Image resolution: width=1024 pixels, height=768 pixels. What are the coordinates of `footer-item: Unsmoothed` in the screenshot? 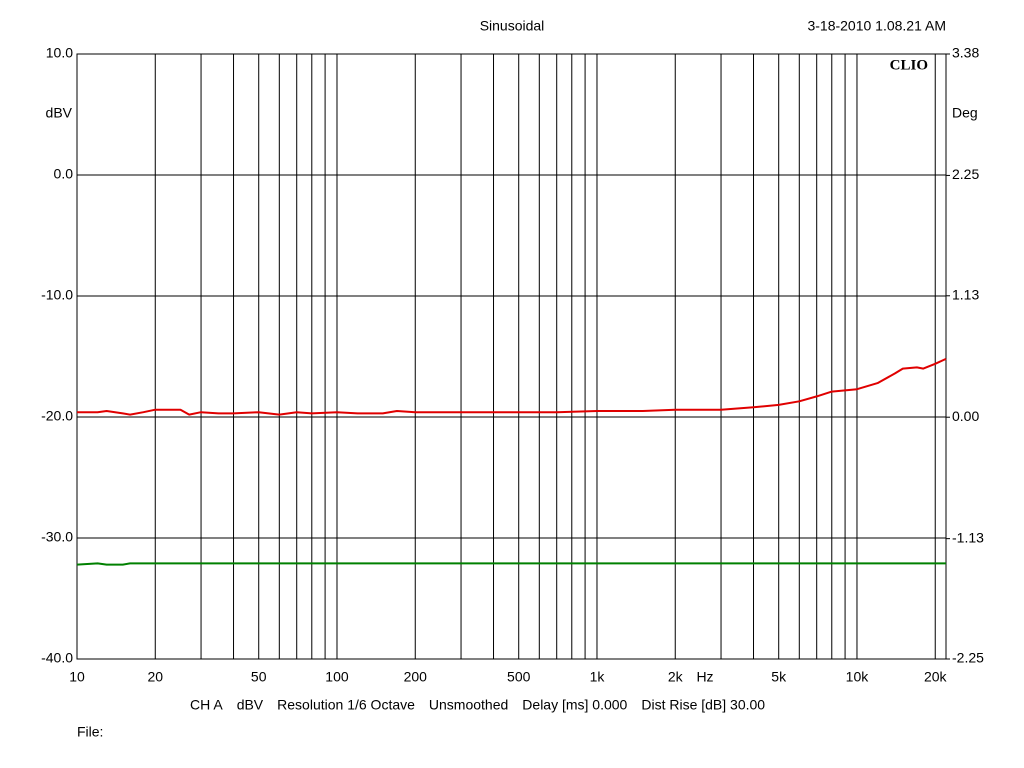 It's located at (468, 705).